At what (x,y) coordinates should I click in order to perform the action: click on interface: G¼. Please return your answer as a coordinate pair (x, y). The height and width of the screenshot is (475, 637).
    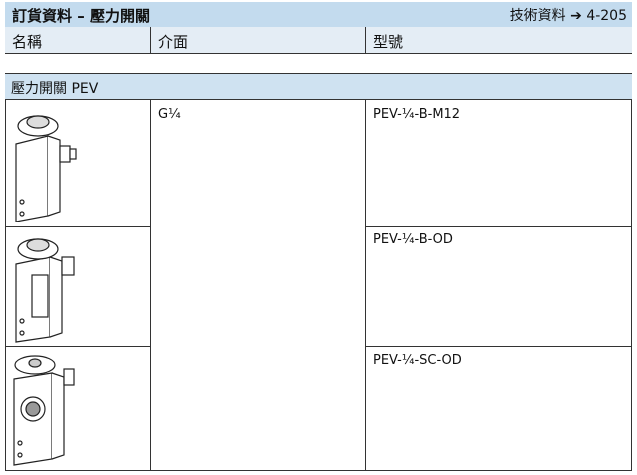
    Looking at the image, I should click on (169, 114).